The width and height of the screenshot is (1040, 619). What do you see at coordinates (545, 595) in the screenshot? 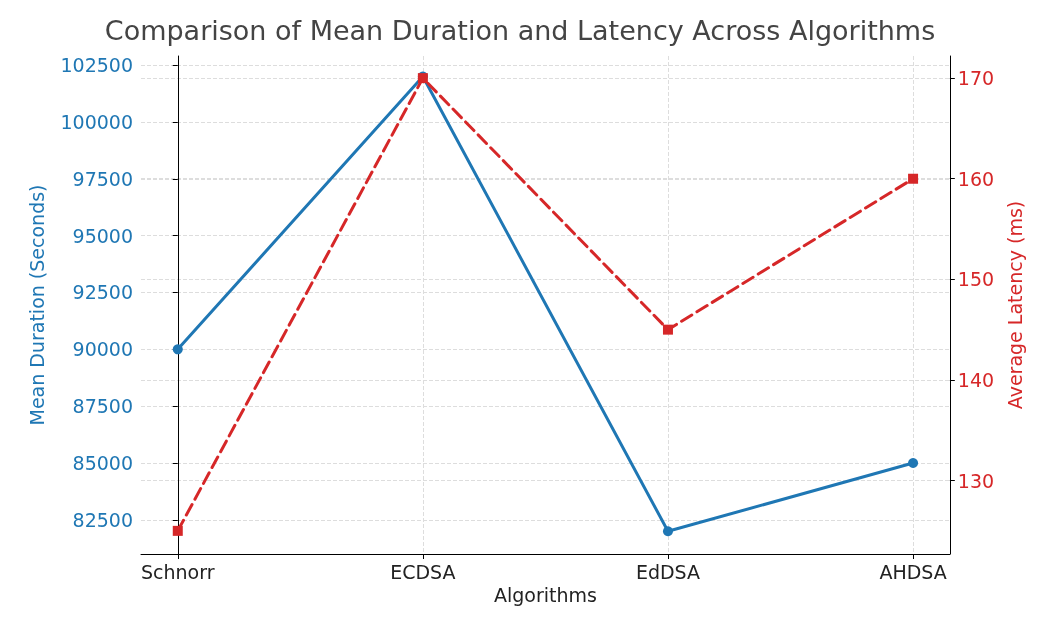
I see `x-axis-title: Algorithms` at bounding box center [545, 595].